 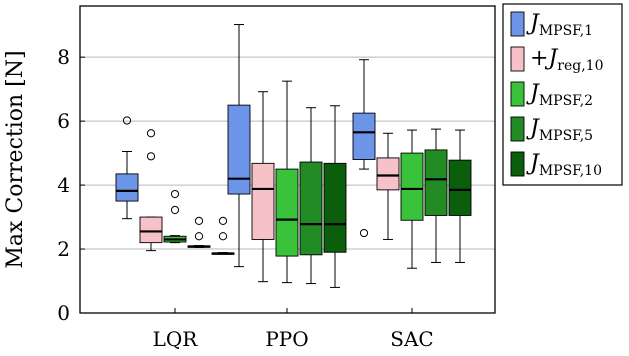 I want to click on legend-label: JMPSF,1, so click(x=559, y=25).